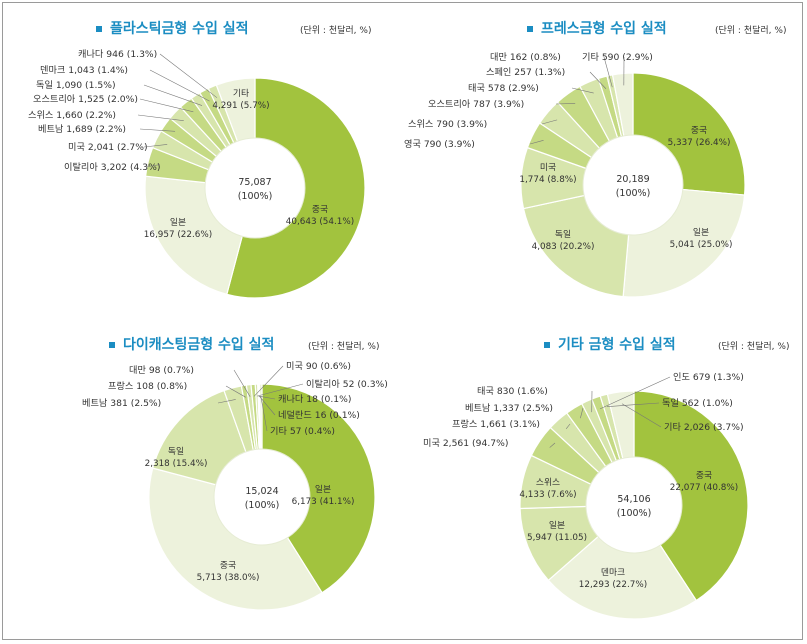  What do you see at coordinates (178, 235) in the screenshot?
I see `slice-value-label: 16,957 (22.6%)` at bounding box center [178, 235].